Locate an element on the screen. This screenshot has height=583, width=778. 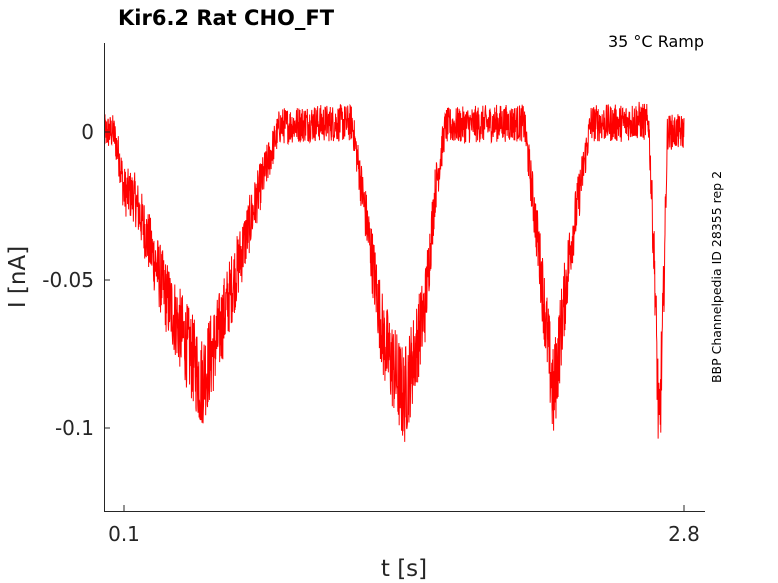
x-tick-label: 0.1 is located at coordinates (124, 534).